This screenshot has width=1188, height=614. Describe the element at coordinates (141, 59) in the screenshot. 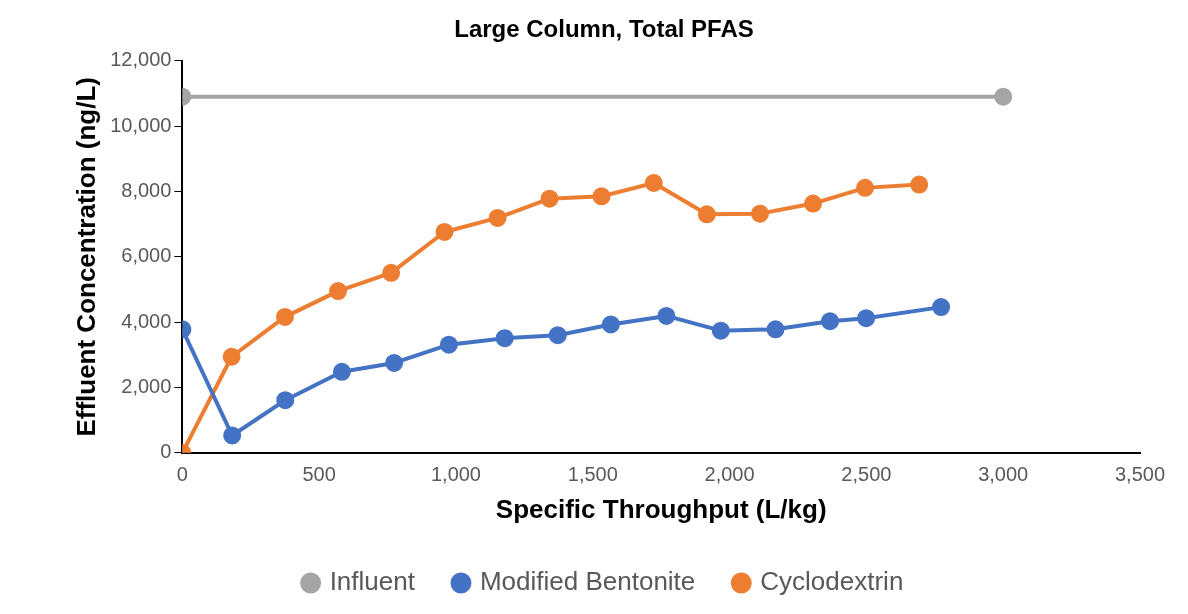

I see `y-tick-label: 12,000` at that location.